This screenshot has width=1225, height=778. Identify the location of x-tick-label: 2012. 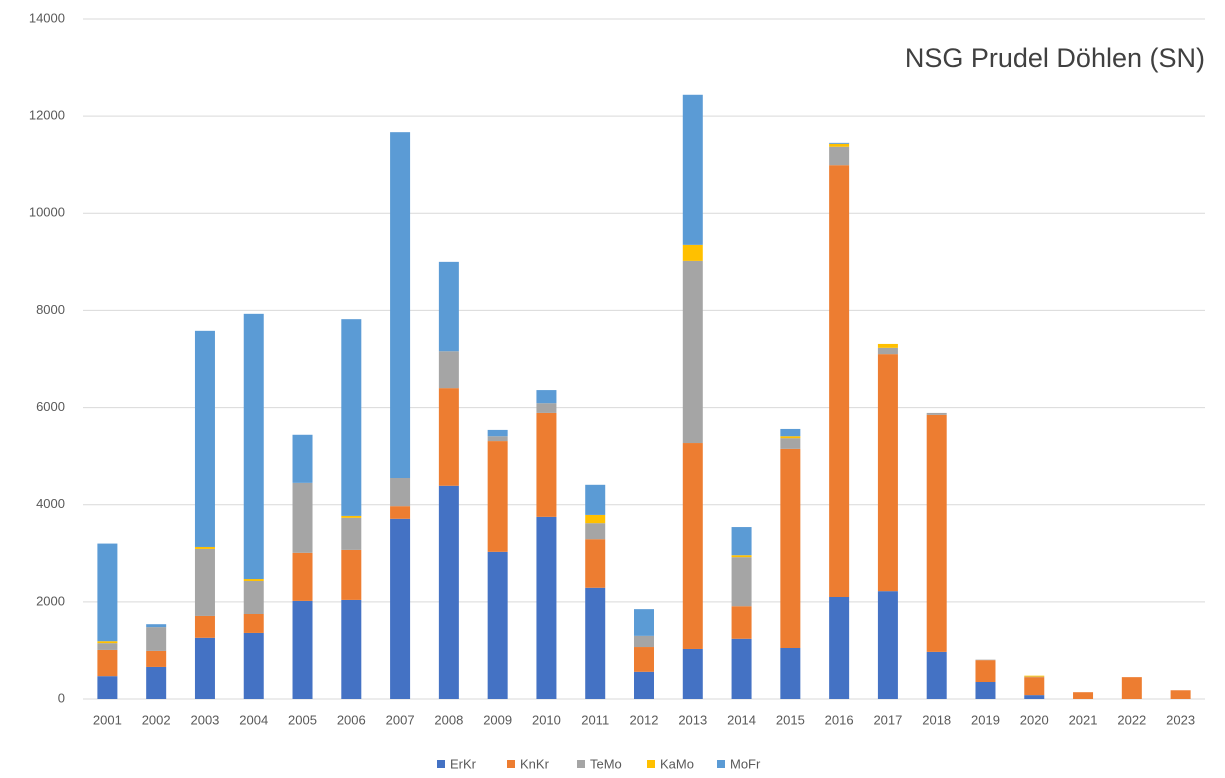
(644, 719).